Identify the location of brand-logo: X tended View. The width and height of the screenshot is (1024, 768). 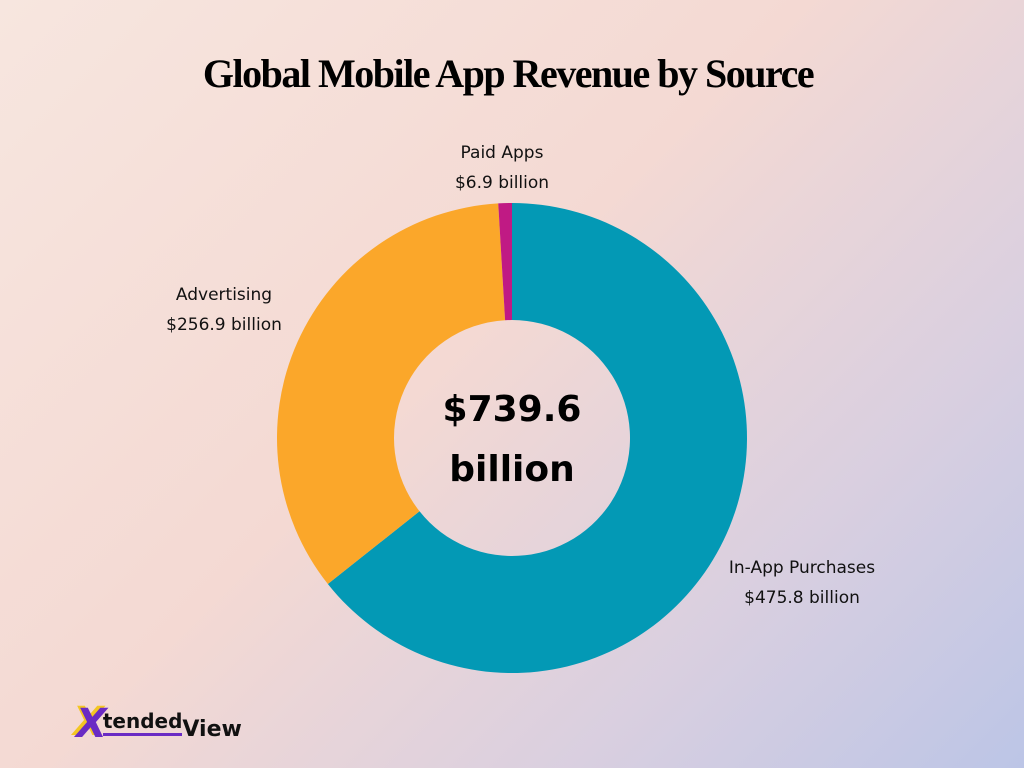
(159, 722).